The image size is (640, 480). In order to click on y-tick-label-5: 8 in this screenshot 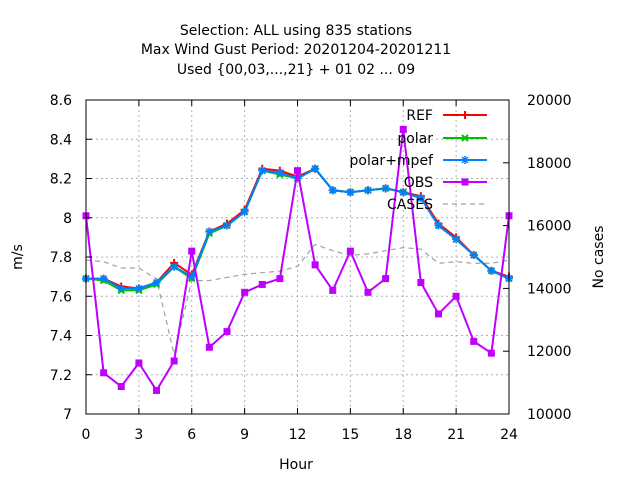, I will do `click(67, 219)`.